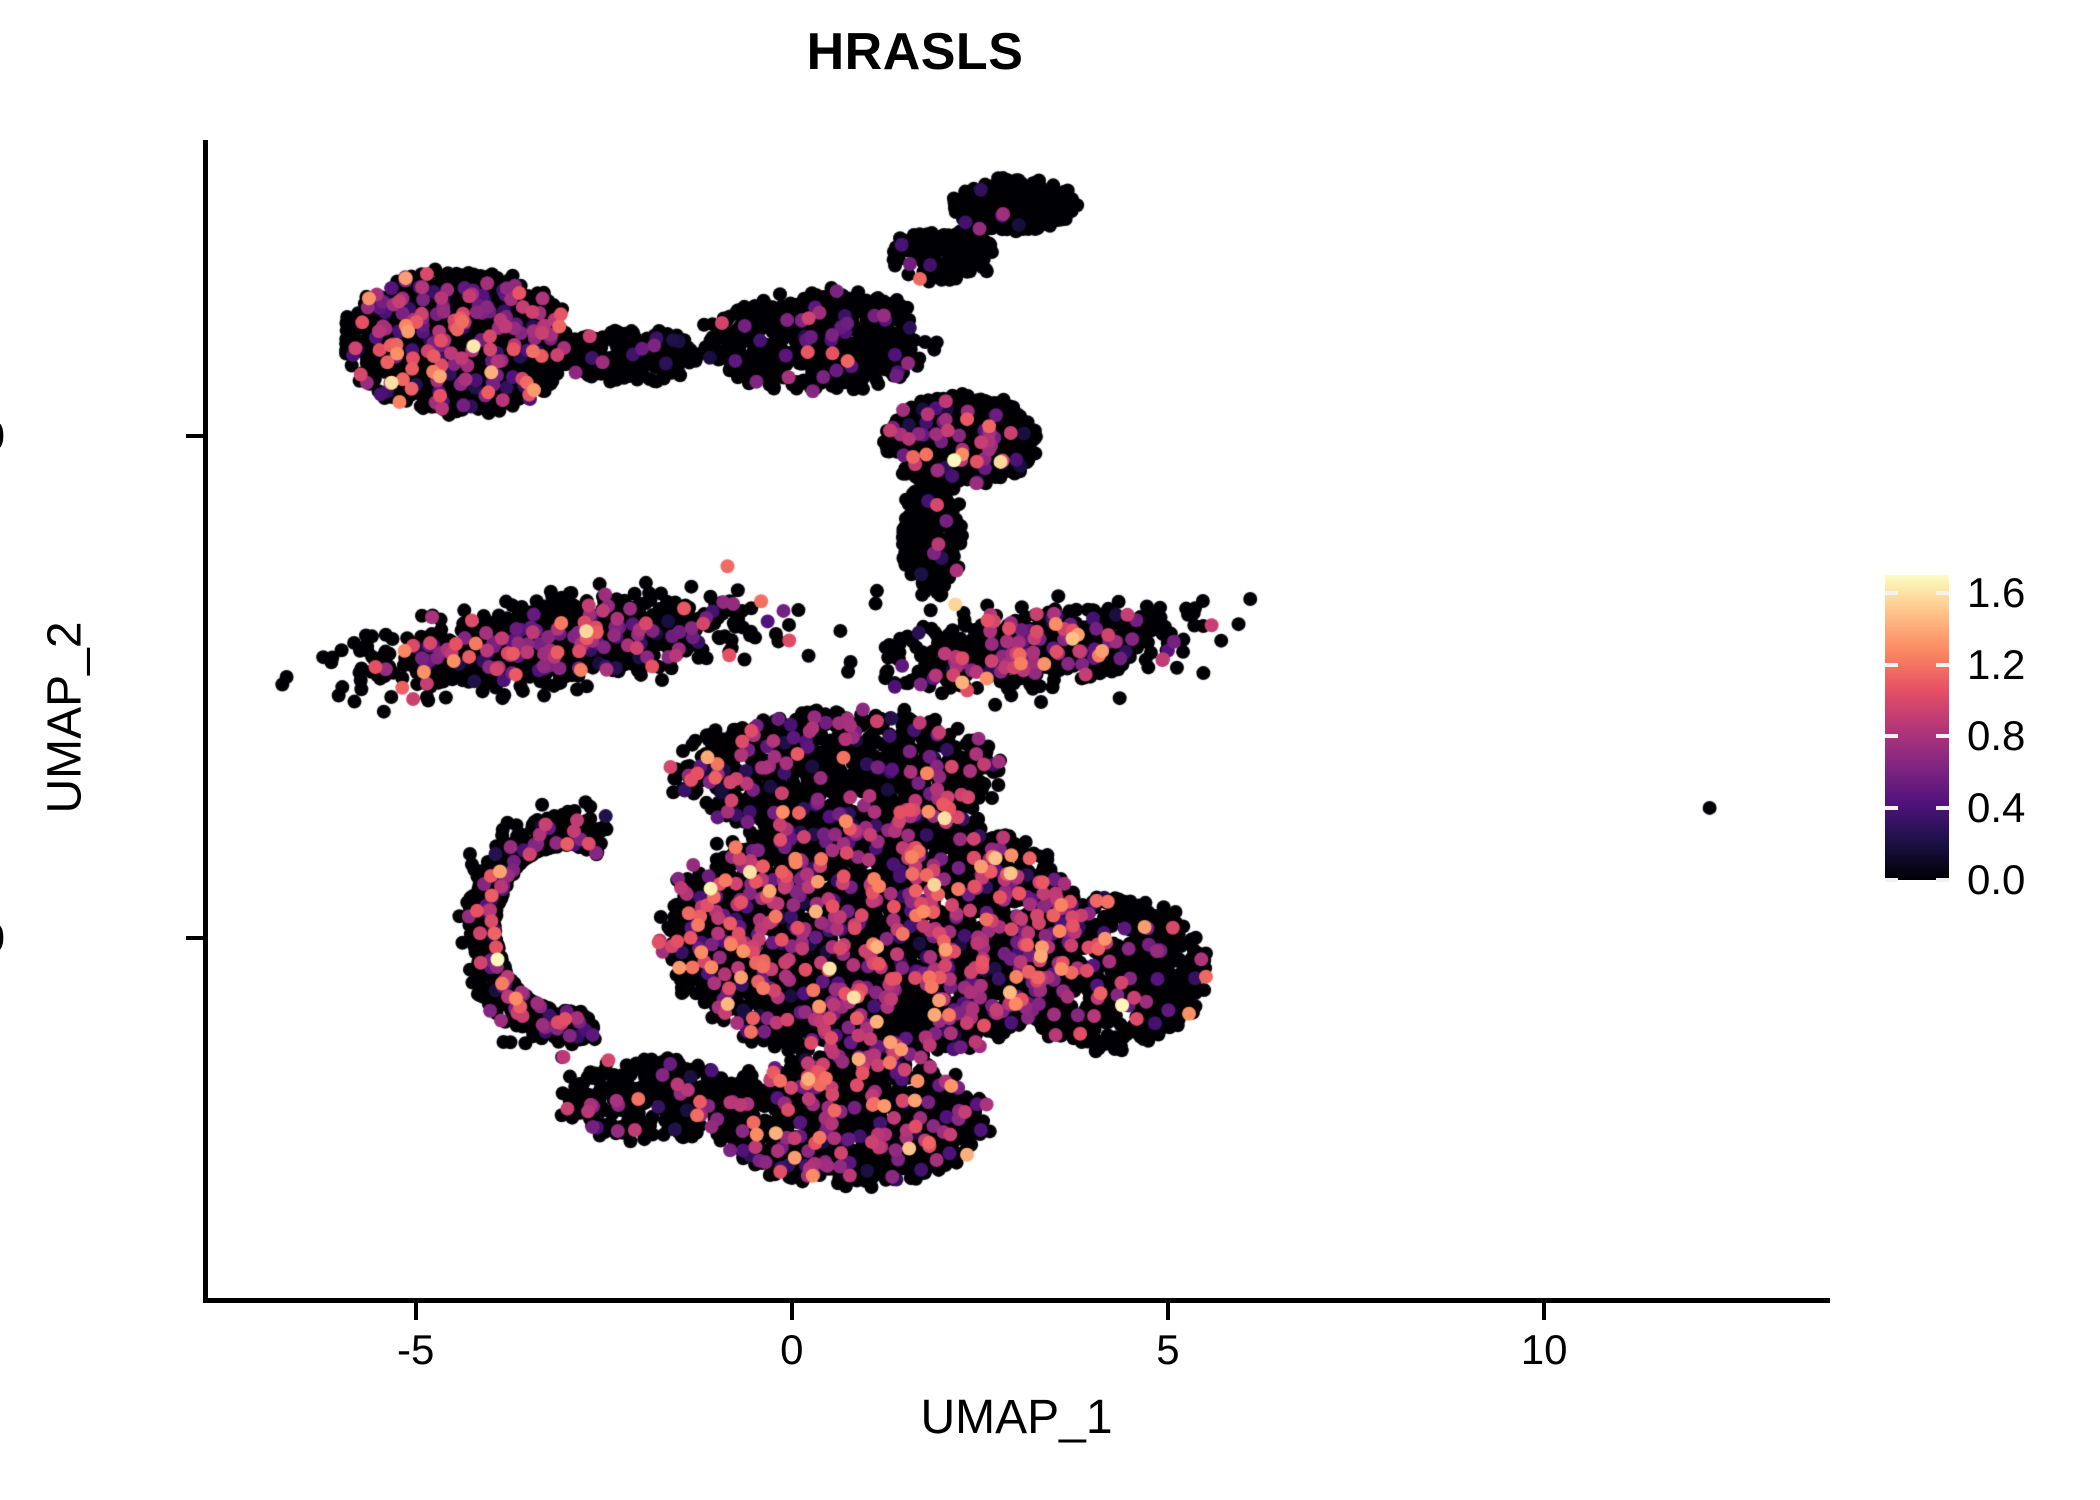 Image resolution: width=2100 pixels, height=1500 pixels. Describe the element at coordinates (65, 717) in the screenshot. I see `y-axis-label: UMAP_2` at that location.